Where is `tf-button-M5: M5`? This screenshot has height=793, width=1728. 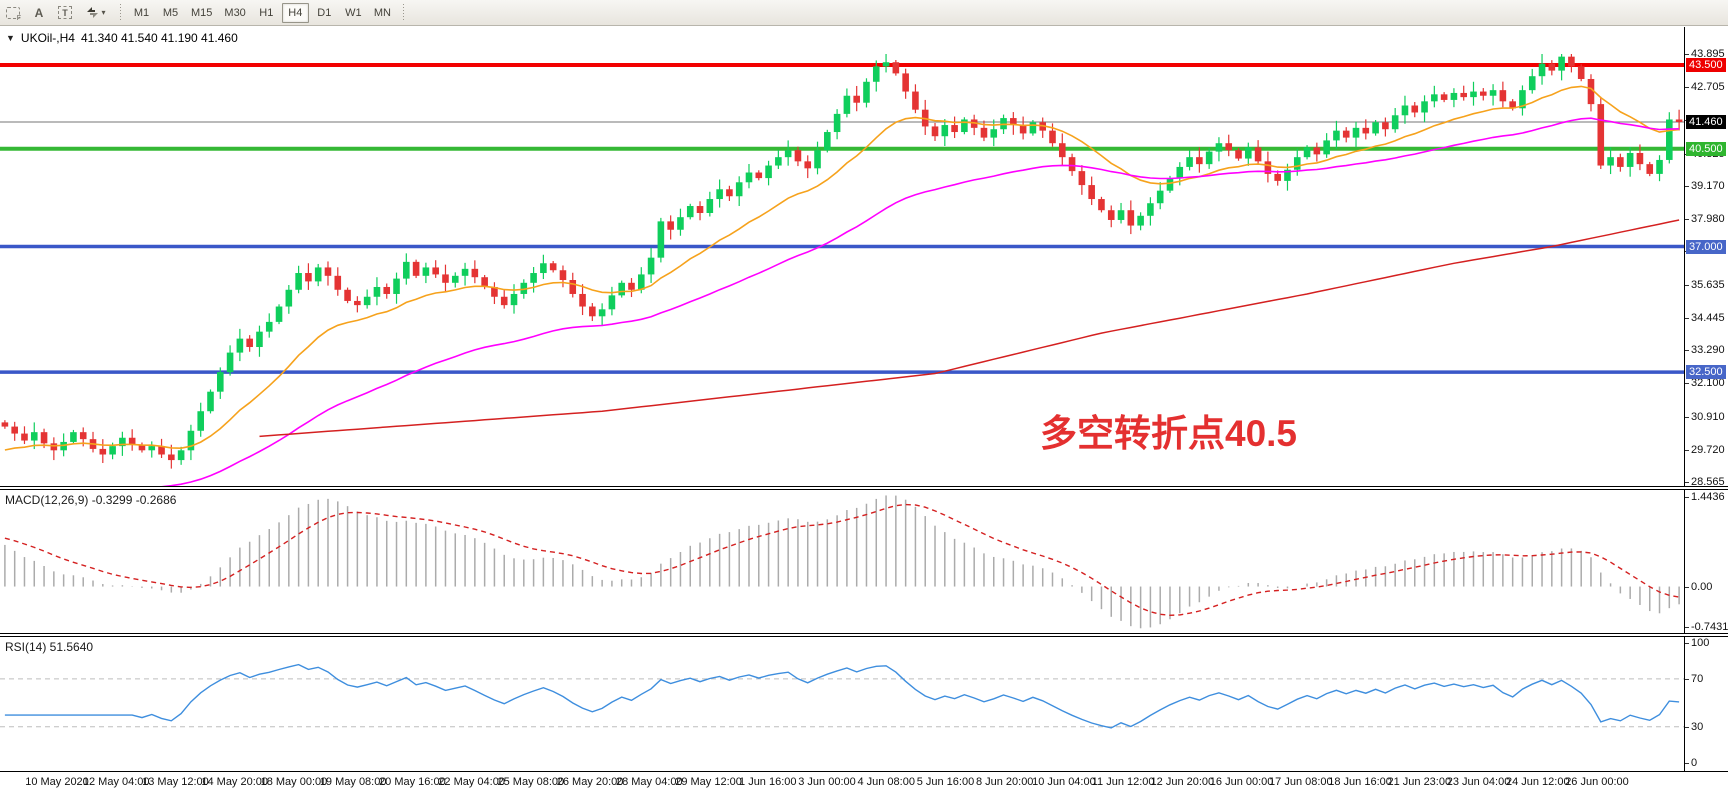
tf-button-M5: M5 is located at coordinates (170, 12).